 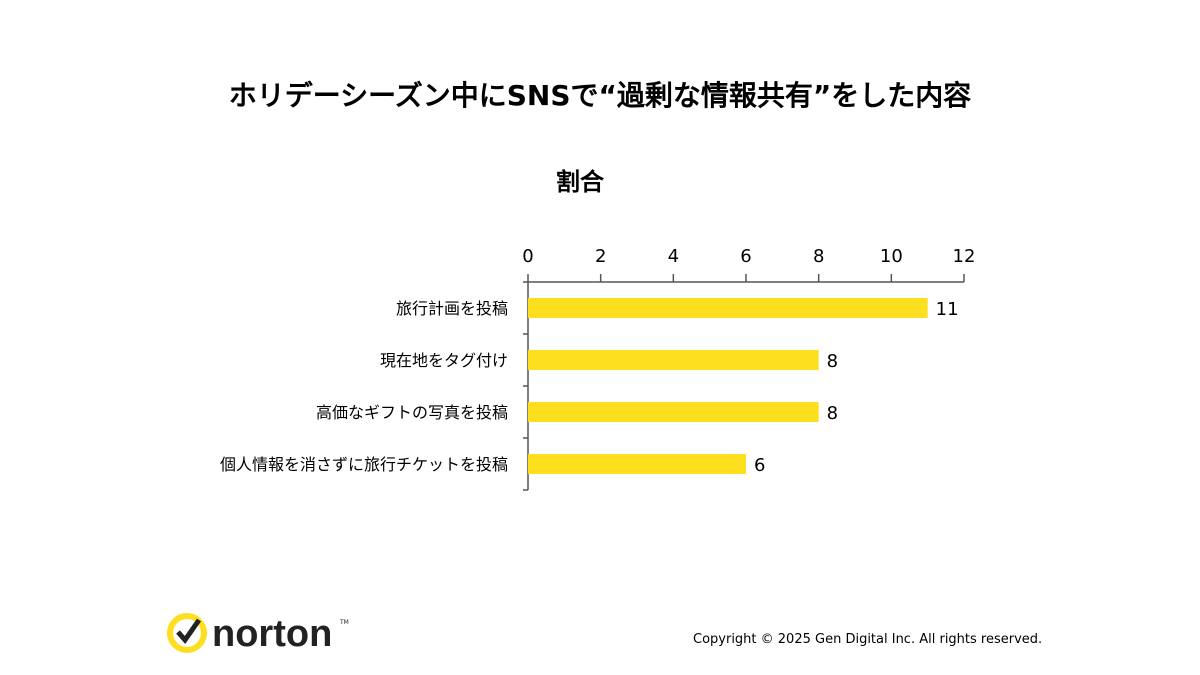 I want to click on x-tick-label: 2, so click(x=600, y=256).